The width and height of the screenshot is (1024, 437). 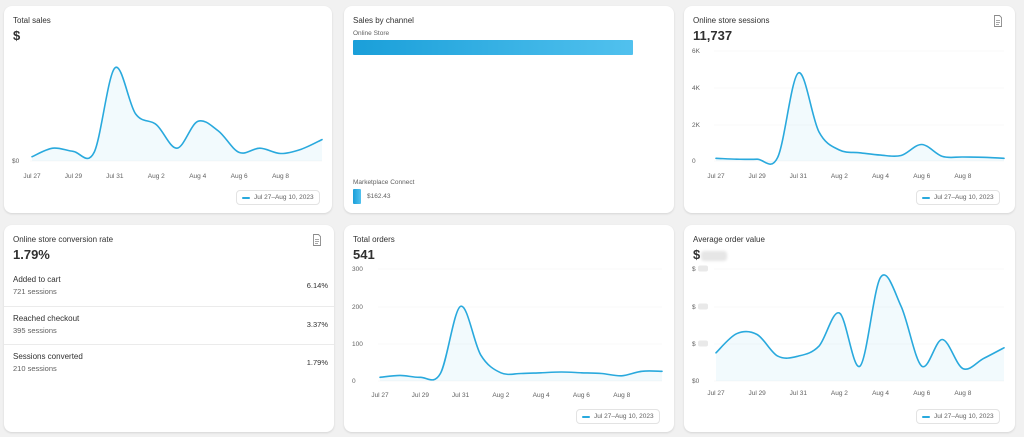 I want to click on card-value: 1.79%, so click(x=31, y=254).